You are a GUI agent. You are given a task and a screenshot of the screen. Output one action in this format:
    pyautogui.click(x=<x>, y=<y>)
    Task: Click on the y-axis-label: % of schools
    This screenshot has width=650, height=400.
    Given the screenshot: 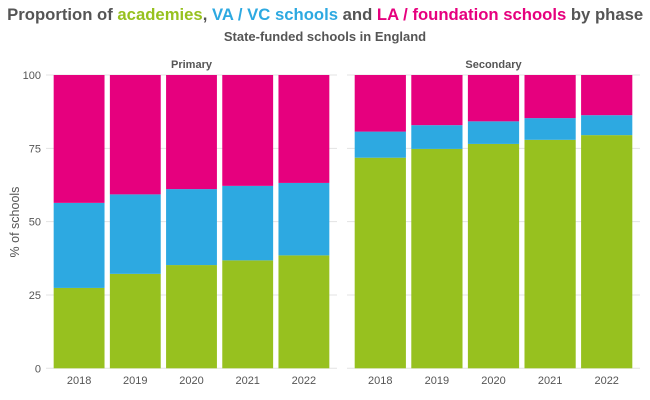 What is the action you would take?
    pyautogui.click(x=15, y=222)
    